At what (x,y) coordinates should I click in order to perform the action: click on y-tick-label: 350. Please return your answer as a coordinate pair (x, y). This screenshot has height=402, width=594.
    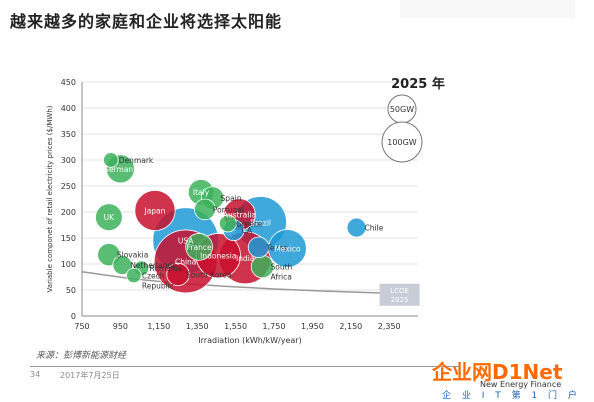
    Looking at the image, I should click on (68, 134).